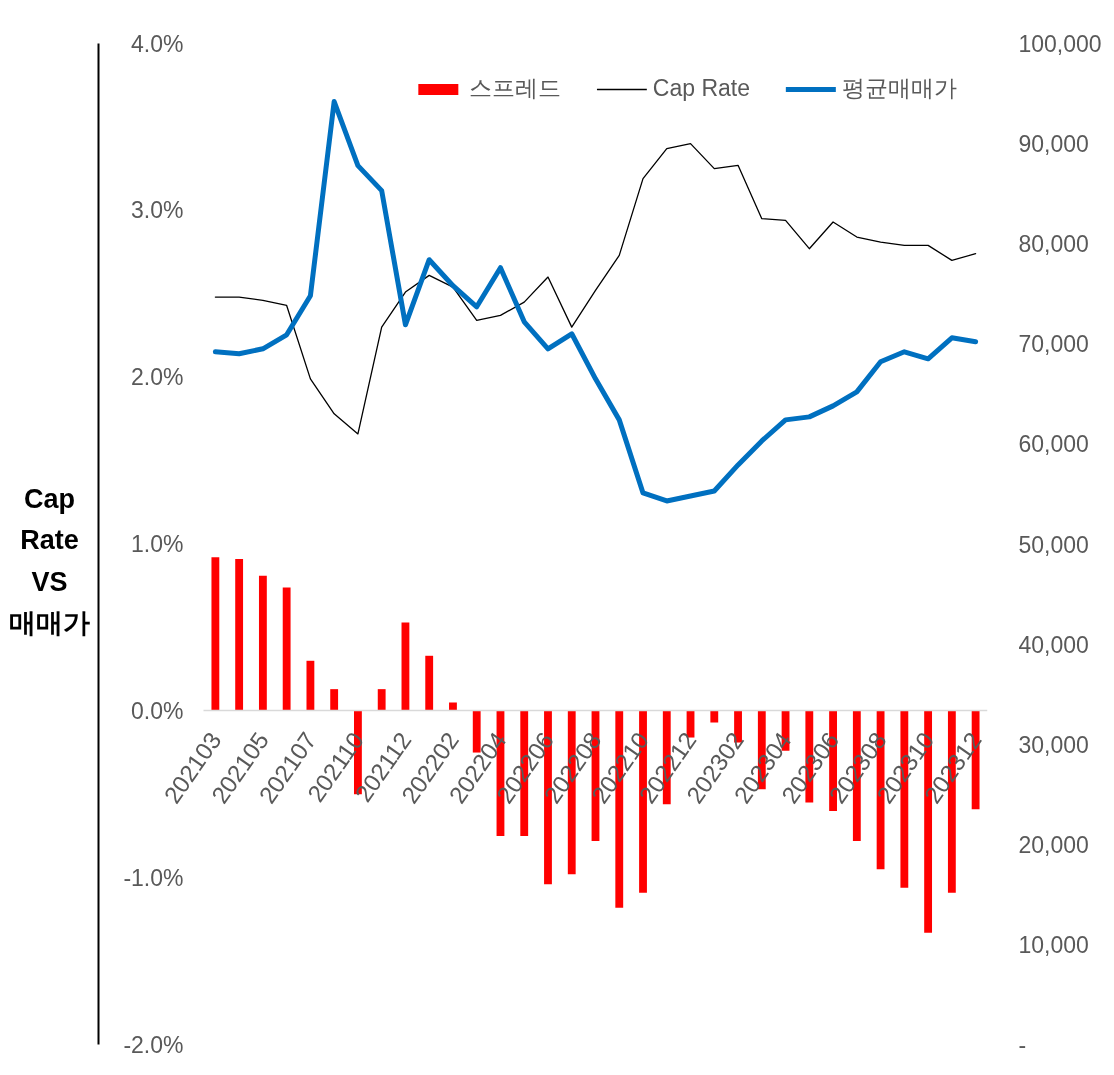 This screenshot has width=1114, height=1075. What do you see at coordinates (701, 88) in the screenshot?
I see `legend-label: Cap Rate` at bounding box center [701, 88].